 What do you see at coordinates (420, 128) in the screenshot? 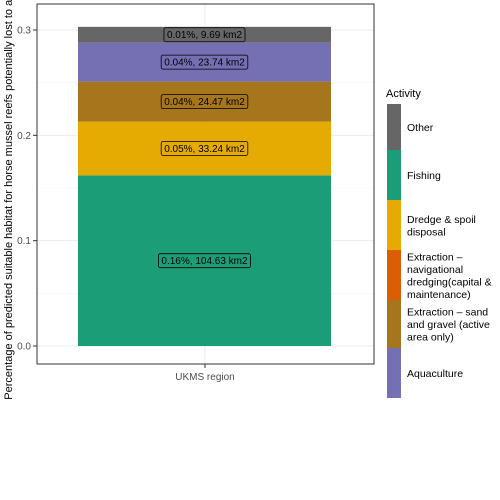
I see `legend-label: Other` at bounding box center [420, 128].